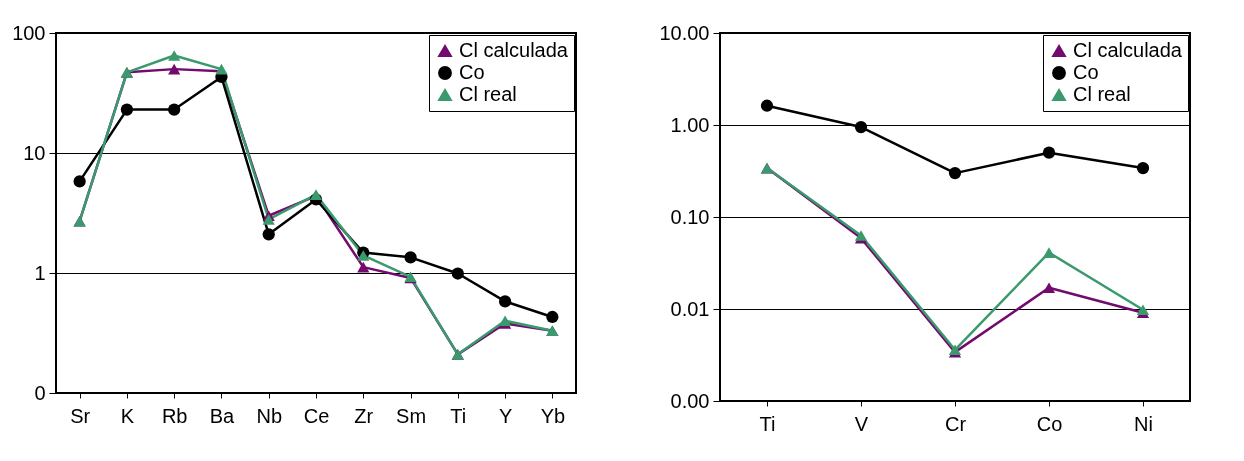  What do you see at coordinates (364, 415) in the screenshot?
I see `x-tick-label: Zr` at bounding box center [364, 415].